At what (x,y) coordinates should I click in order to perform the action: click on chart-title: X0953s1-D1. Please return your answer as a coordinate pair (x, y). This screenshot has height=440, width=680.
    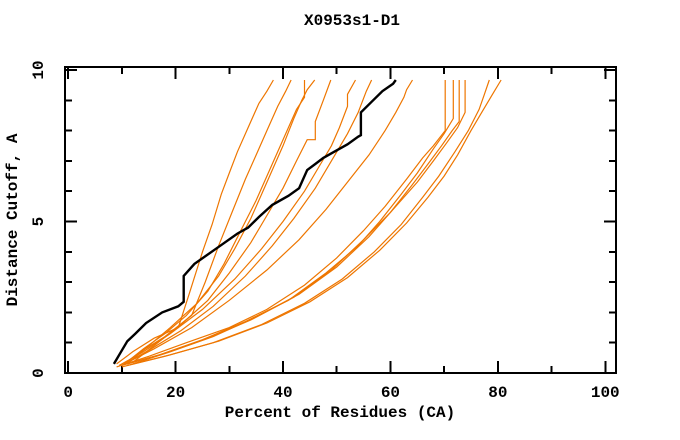
    Looking at the image, I should click on (352, 21).